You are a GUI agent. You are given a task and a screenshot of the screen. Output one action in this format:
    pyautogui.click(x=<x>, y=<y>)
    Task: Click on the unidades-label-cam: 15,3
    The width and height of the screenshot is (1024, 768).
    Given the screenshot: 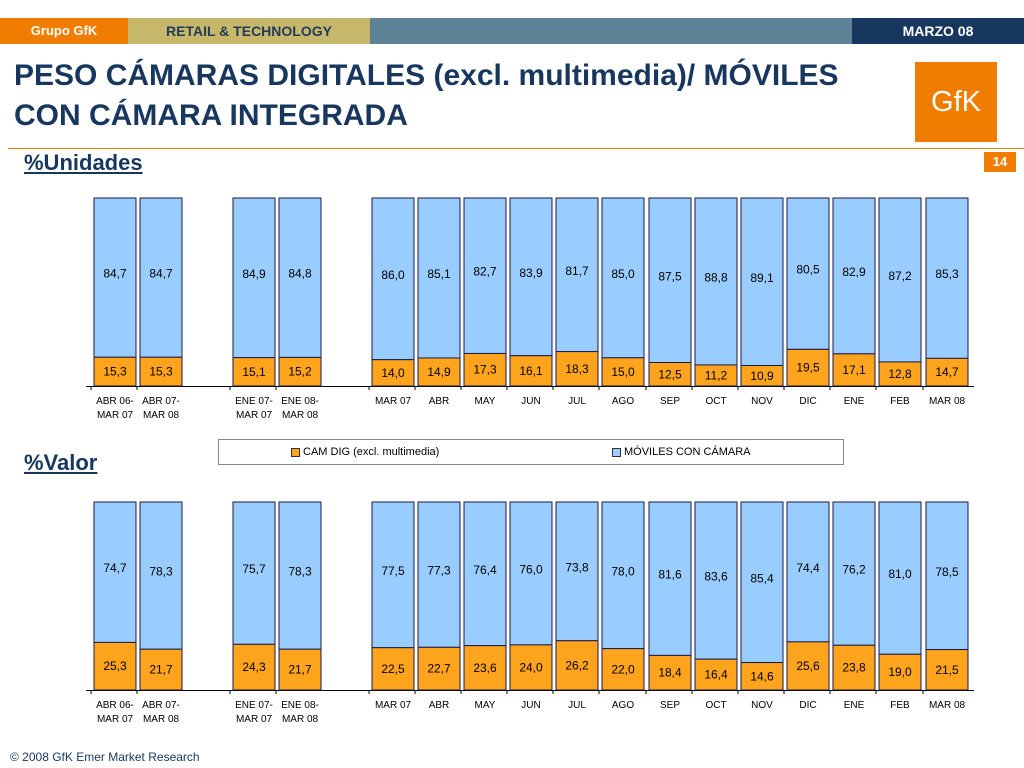 What is the action you would take?
    pyautogui.click(x=161, y=372)
    